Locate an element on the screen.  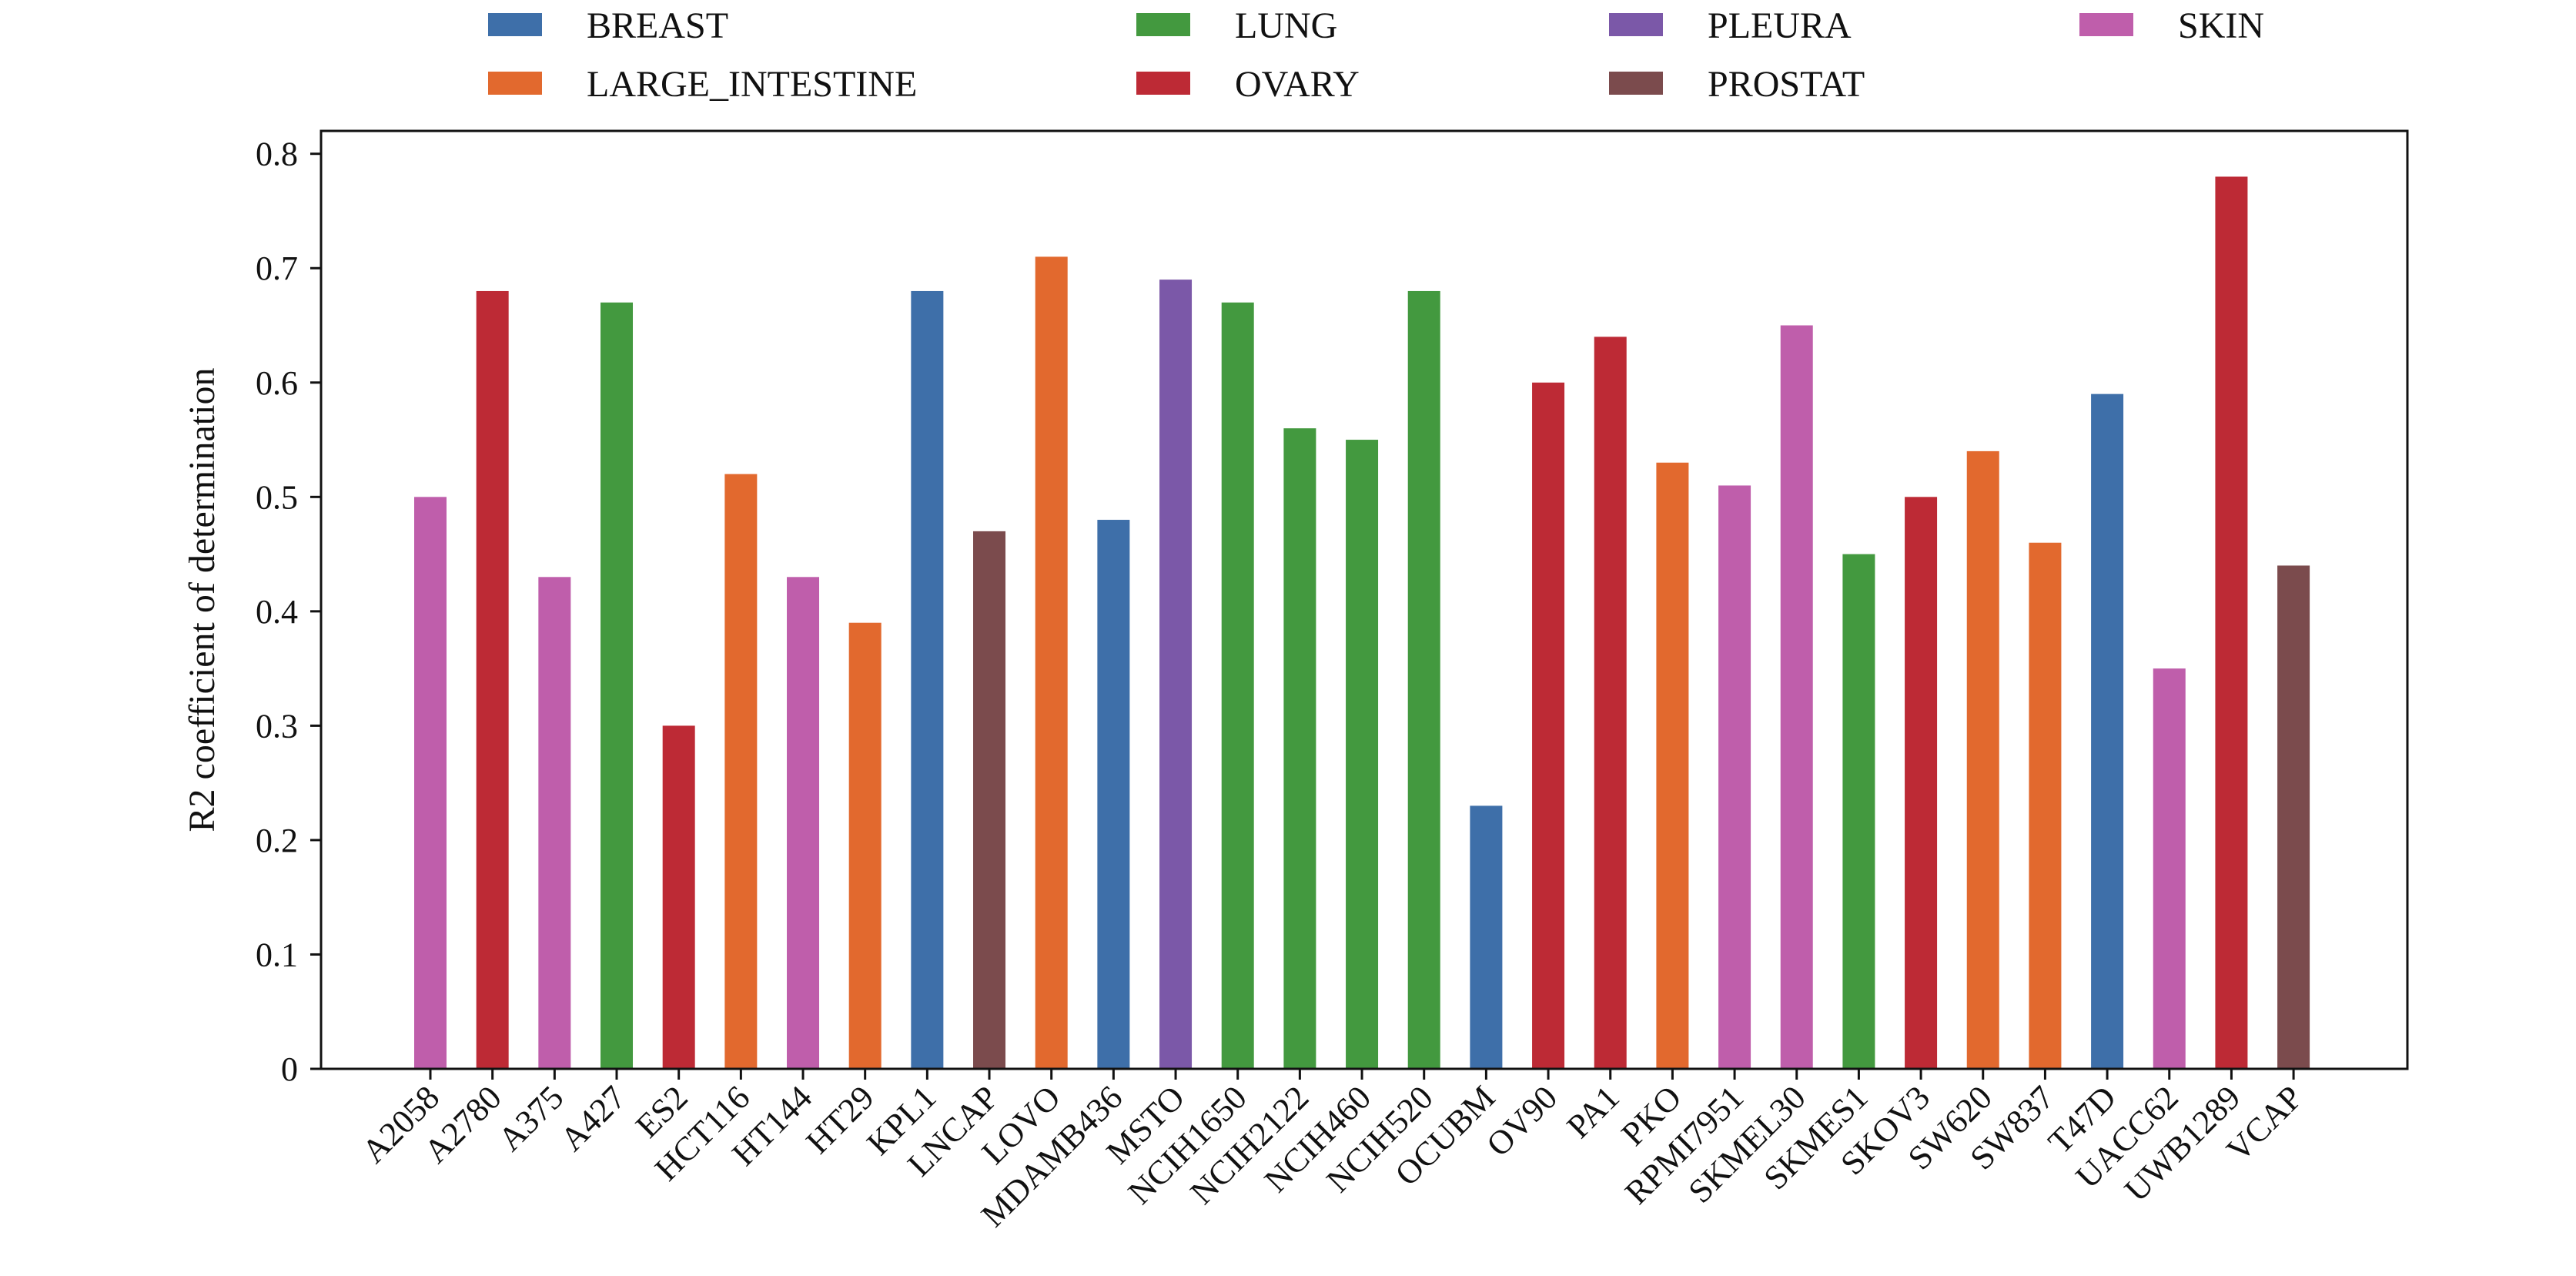
legend-label: OVARY is located at coordinates (1298, 84).